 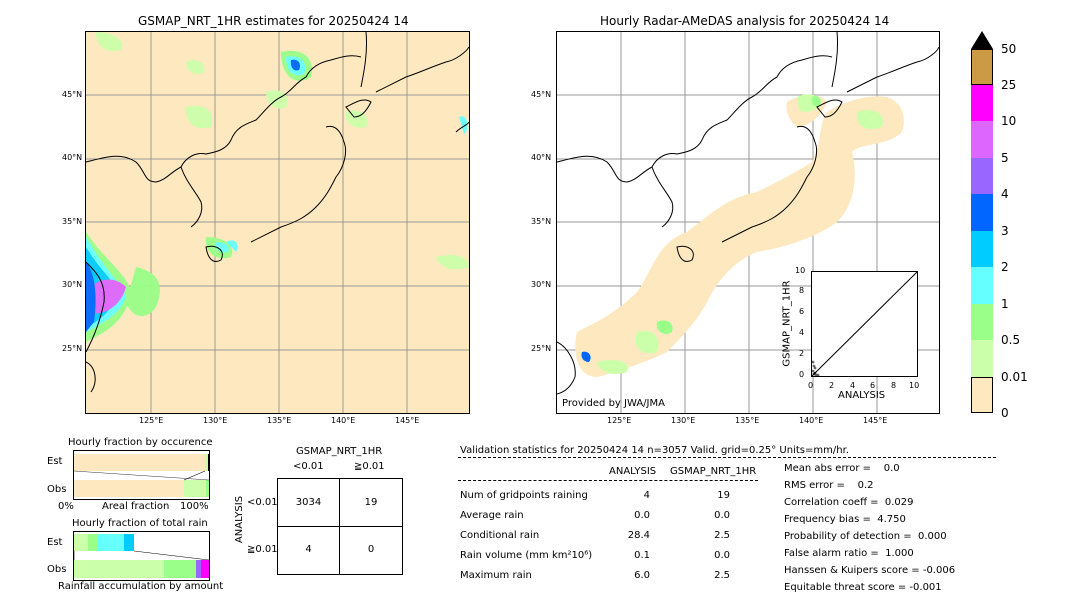 What do you see at coordinates (524, 495) in the screenshot?
I see `stat-label: Num of gridpoints raining` at bounding box center [524, 495].